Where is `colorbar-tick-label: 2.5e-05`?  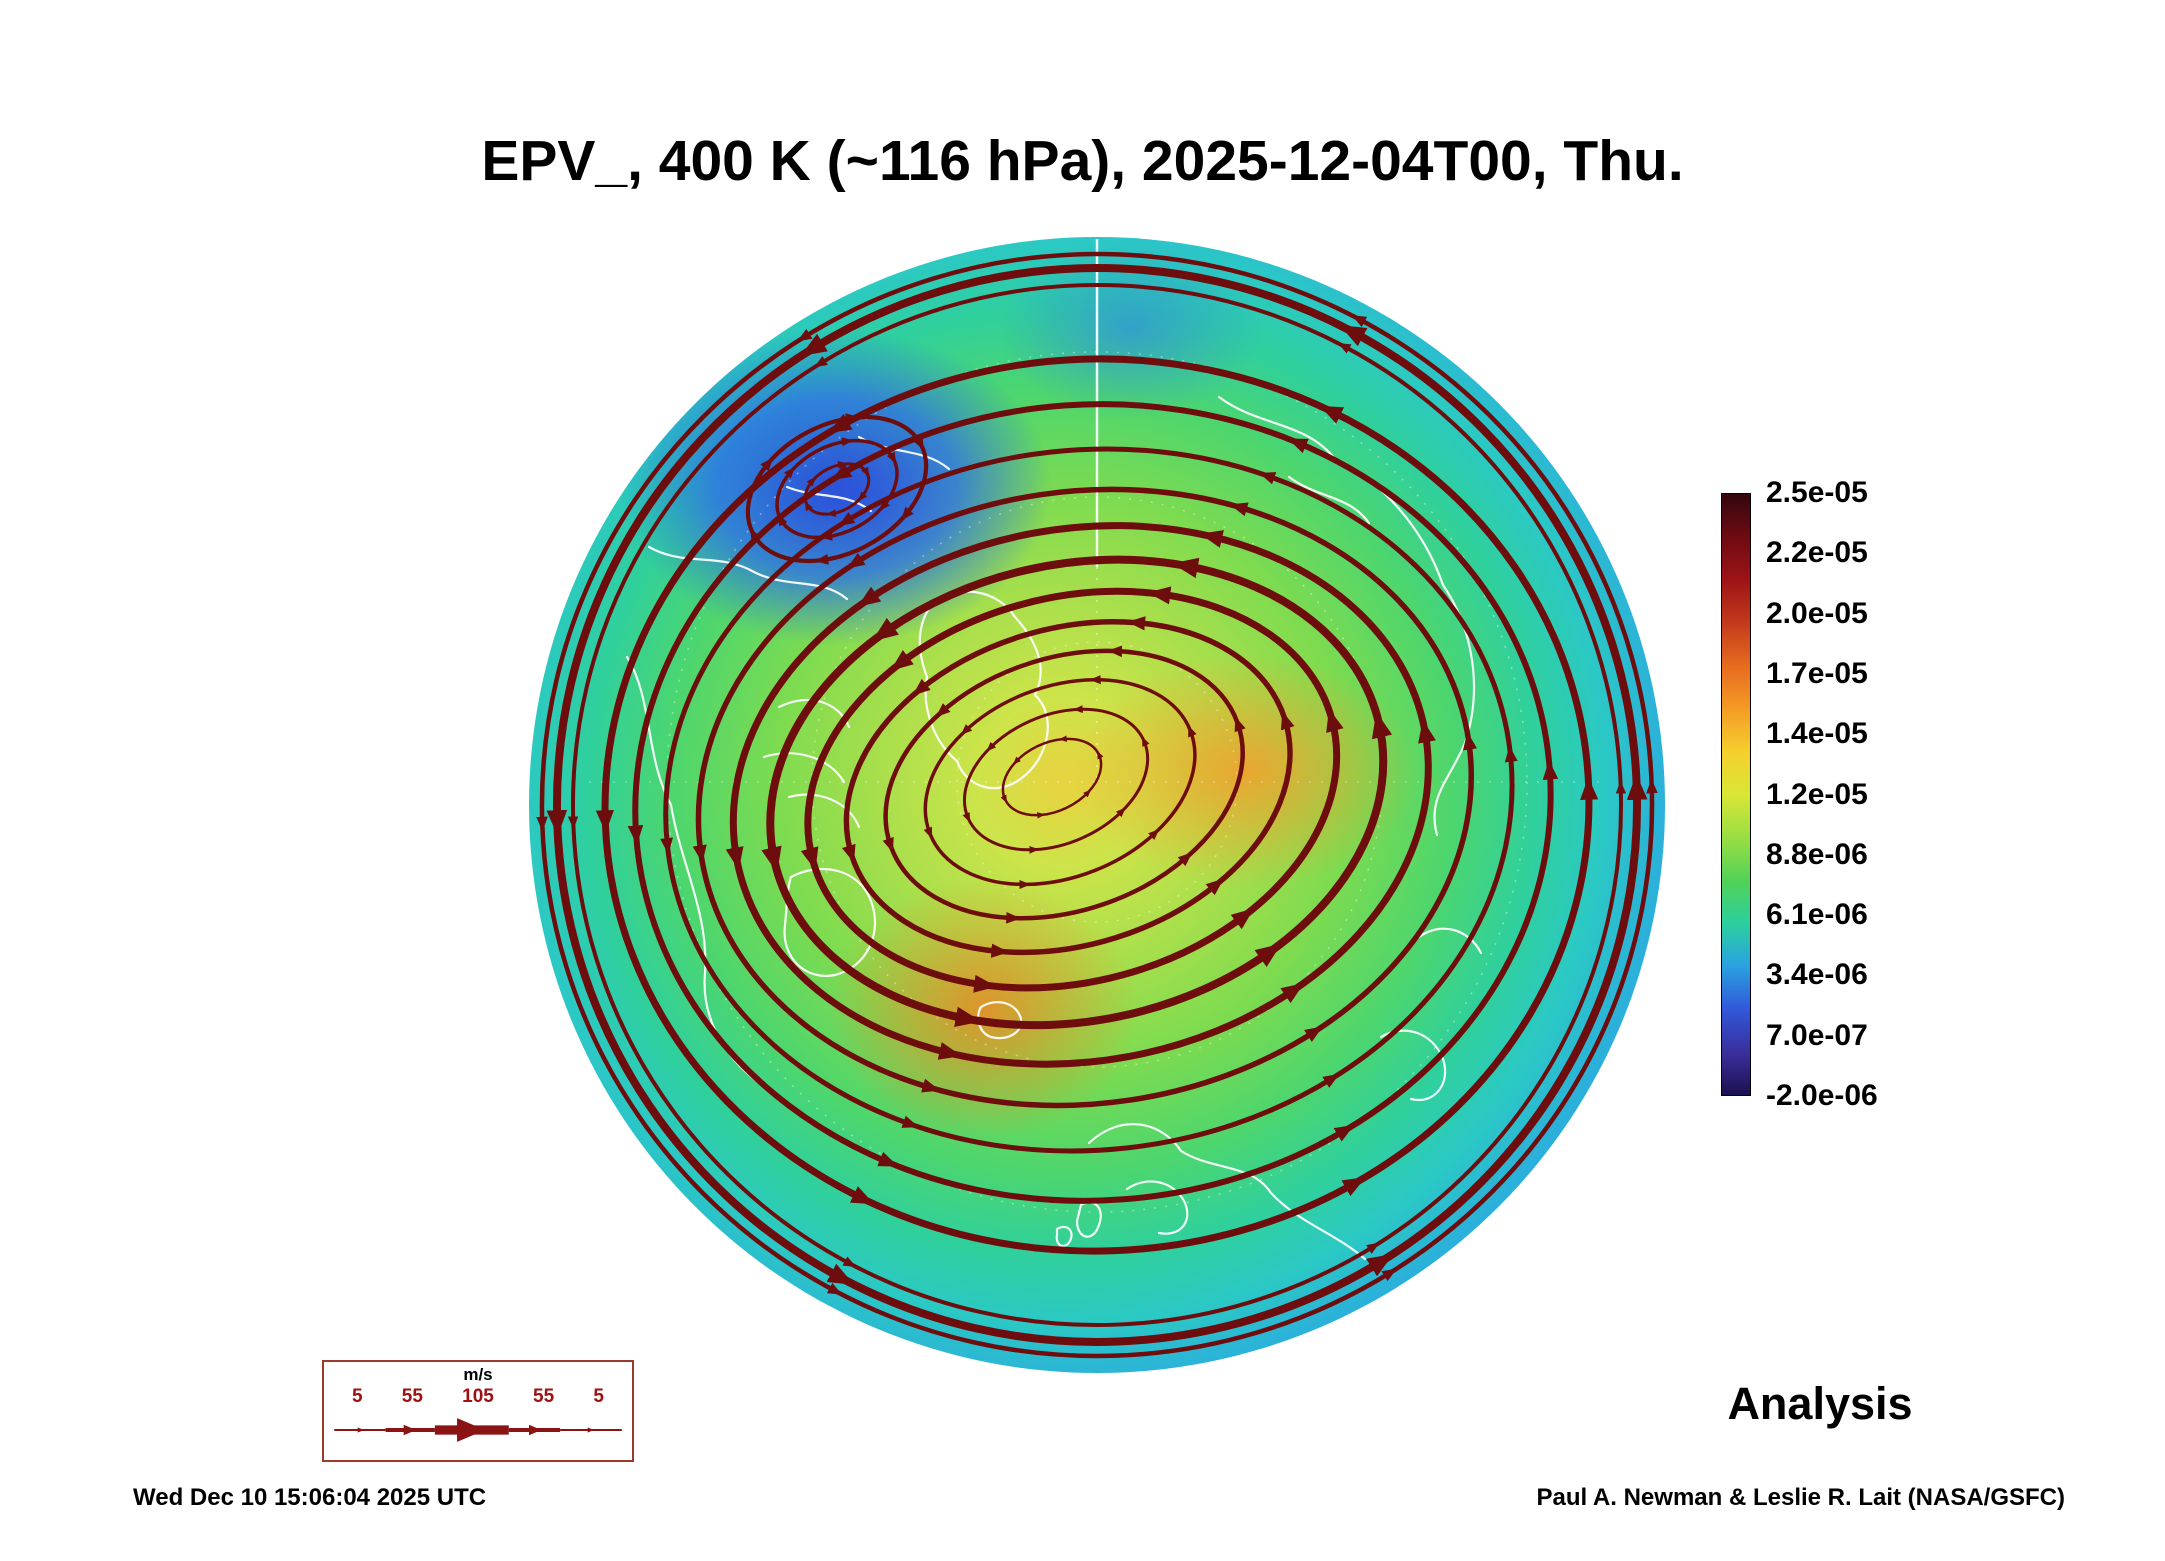
colorbar-tick-label: 2.5e-05 is located at coordinates (1817, 492).